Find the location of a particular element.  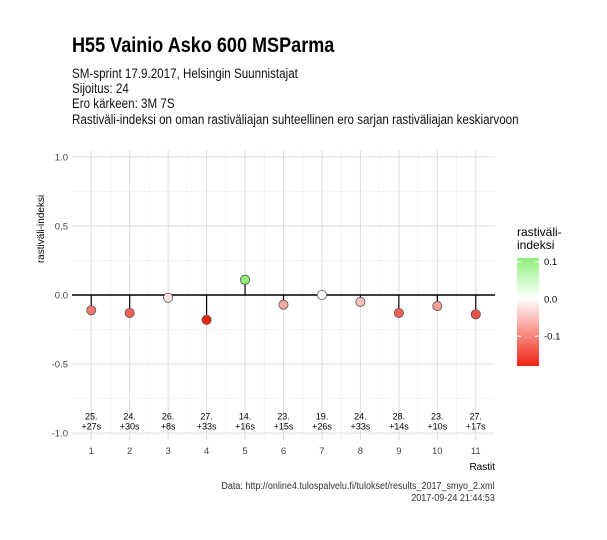

point-label: 26. is located at coordinates (168, 416).